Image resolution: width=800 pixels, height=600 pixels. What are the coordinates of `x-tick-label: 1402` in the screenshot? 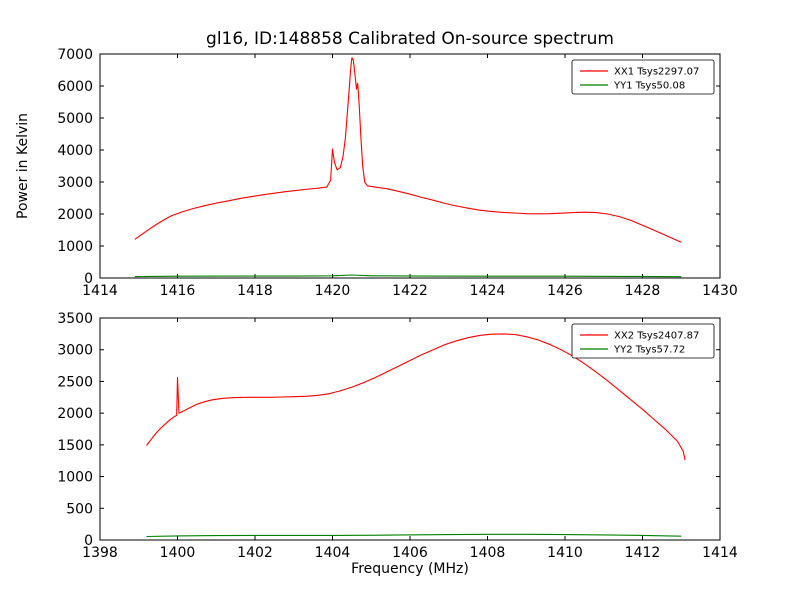 It's located at (255, 553).